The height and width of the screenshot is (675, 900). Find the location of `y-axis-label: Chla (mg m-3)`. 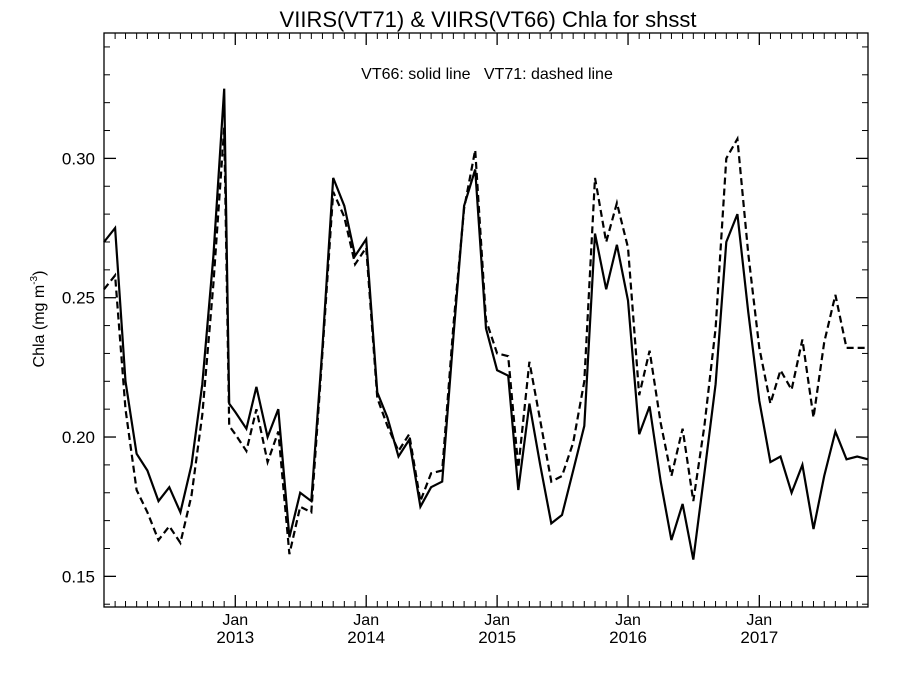

y-axis-label: Chla (mg m-3) is located at coordinates (38, 319).